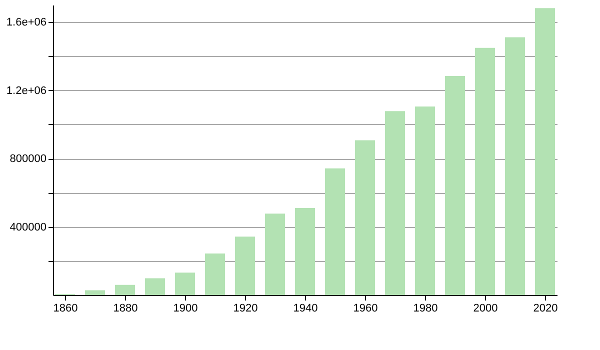 The height and width of the screenshot is (350, 600). What do you see at coordinates (26, 22) in the screenshot?
I see `y-tick-label: 1.6e+06` at bounding box center [26, 22].